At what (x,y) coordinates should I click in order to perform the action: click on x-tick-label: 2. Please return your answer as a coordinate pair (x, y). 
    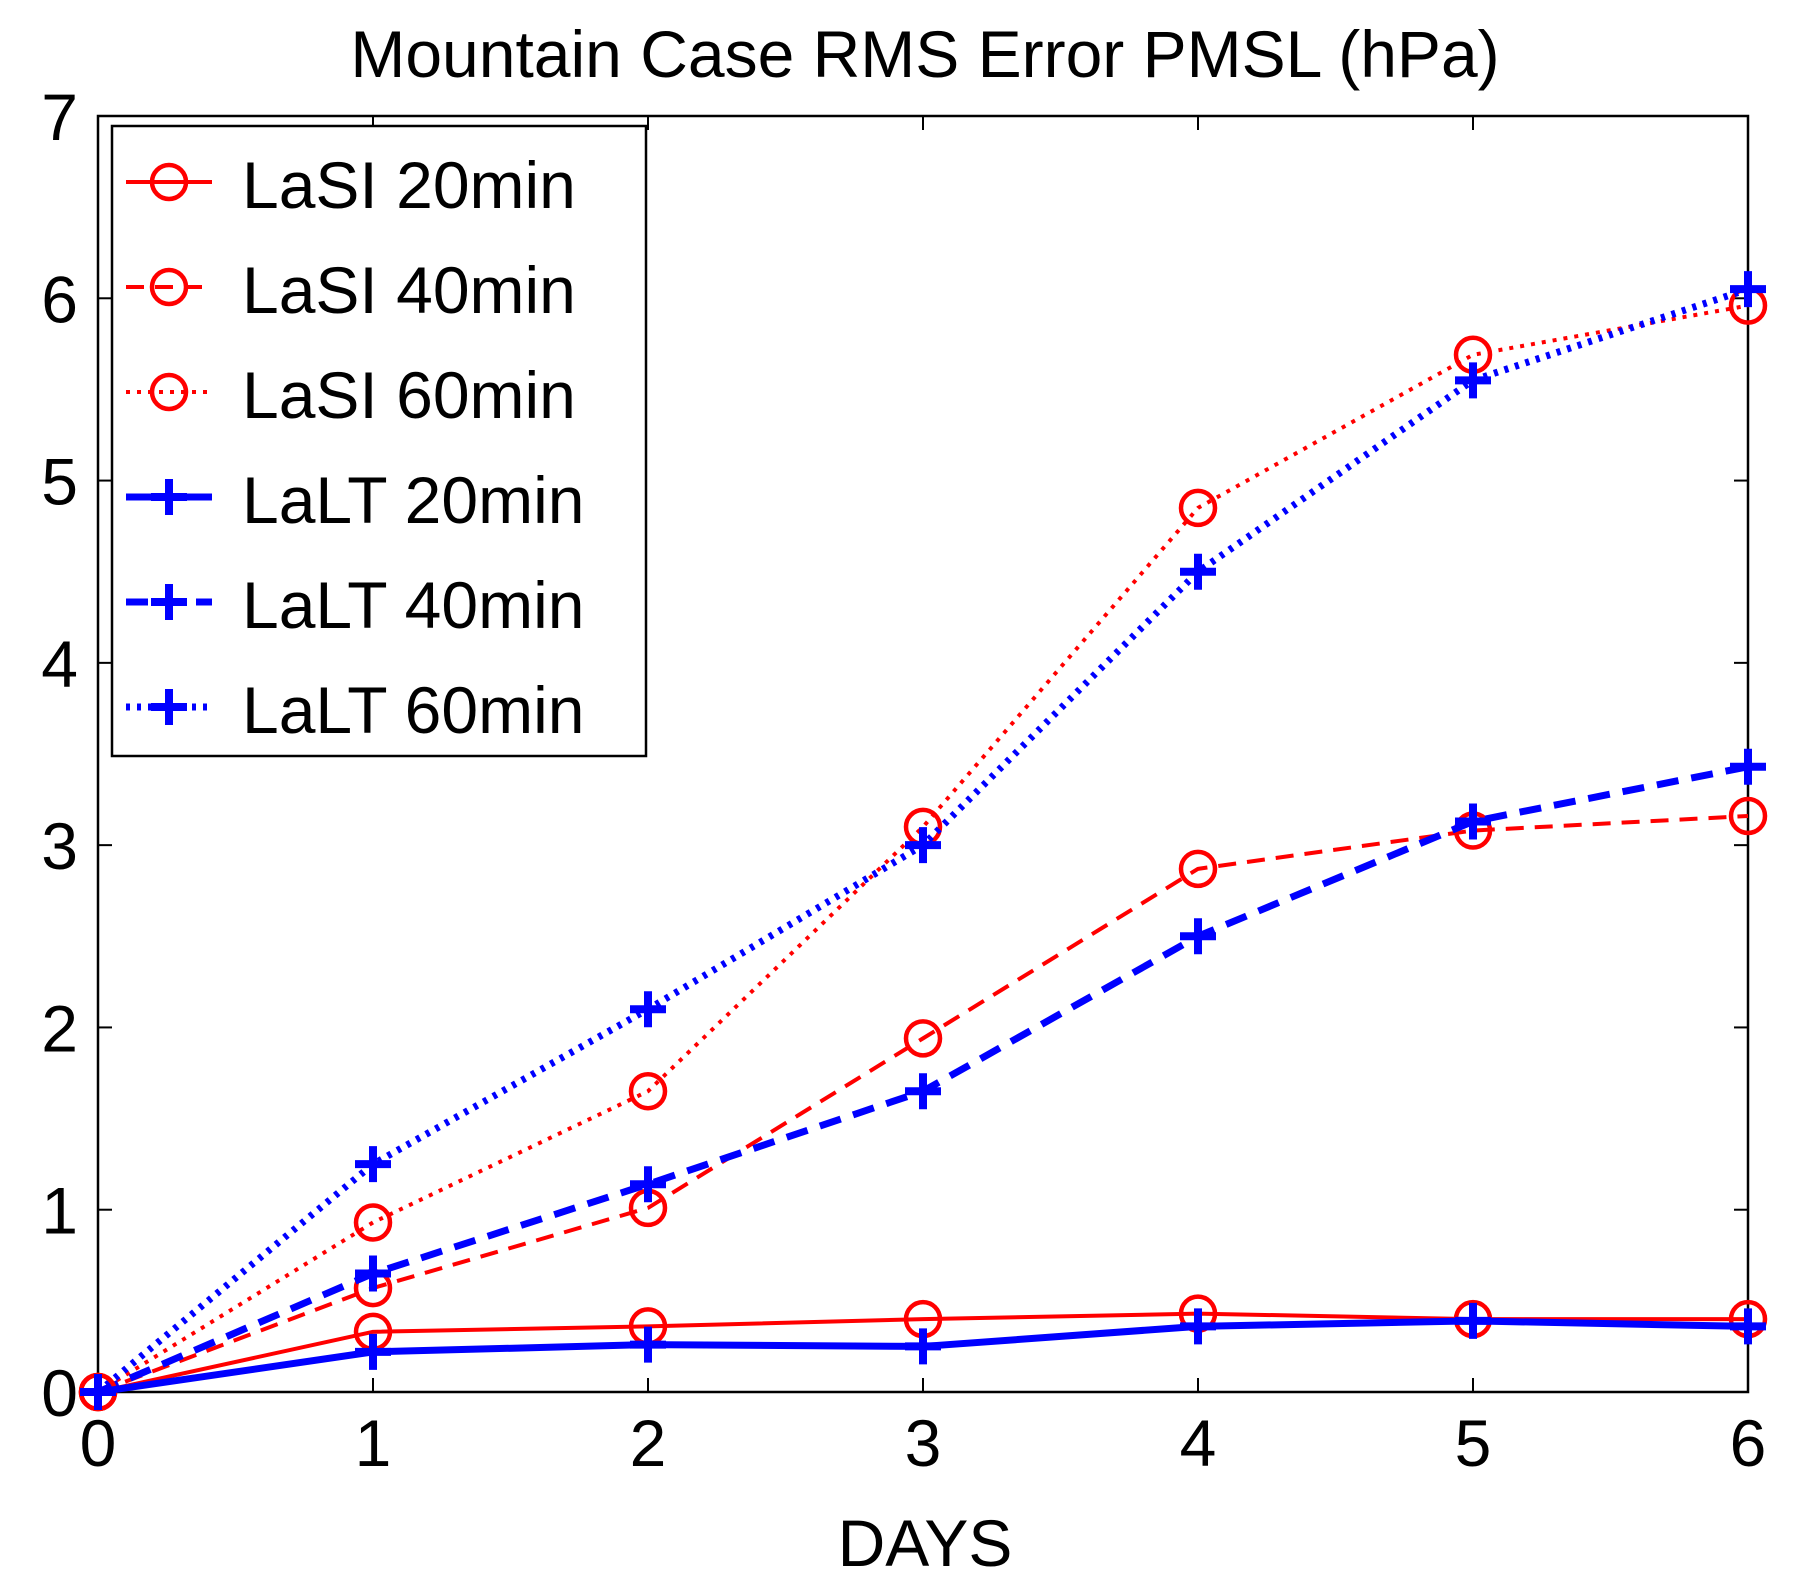
    Looking at the image, I should click on (648, 1443).